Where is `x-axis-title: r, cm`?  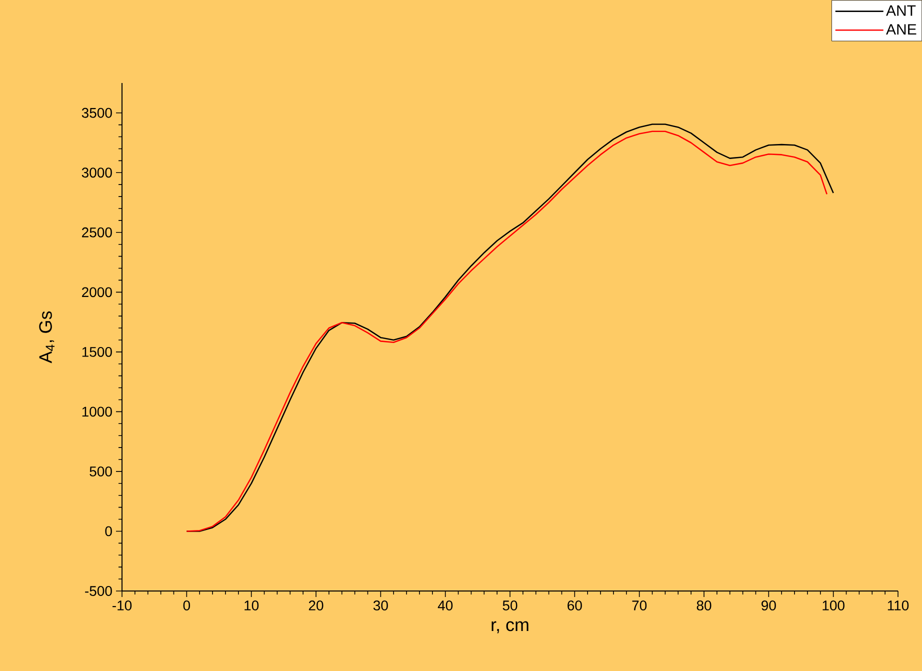
x-axis-title: r, cm is located at coordinates (510, 627).